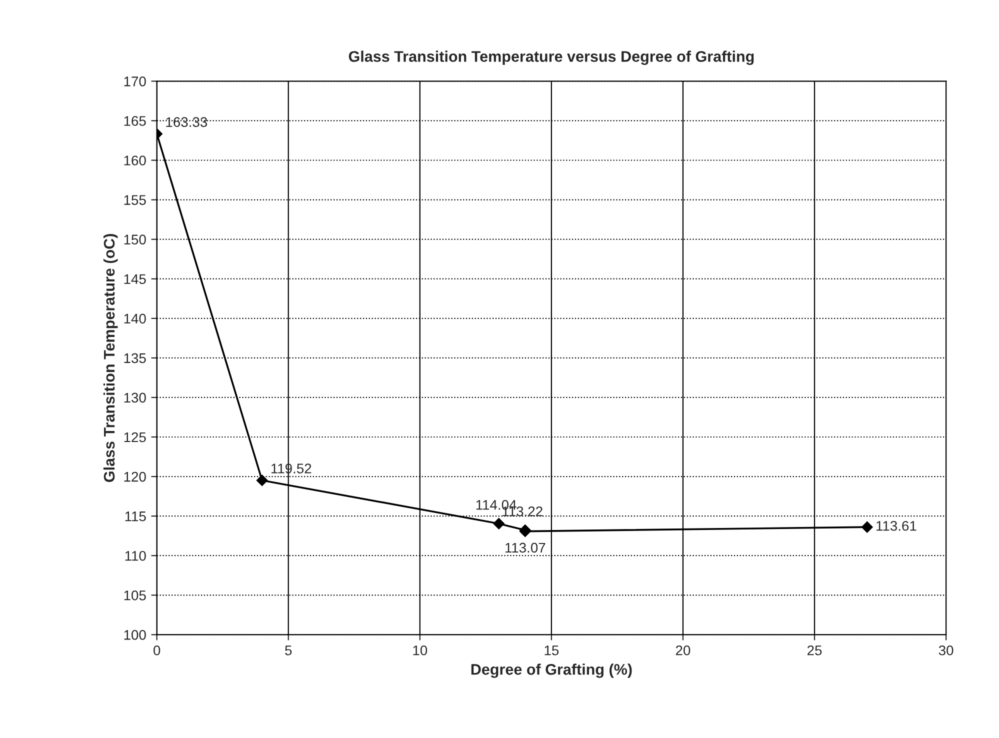 This screenshot has width=999, height=738. I want to click on y-tick-label: 135, so click(135, 358).